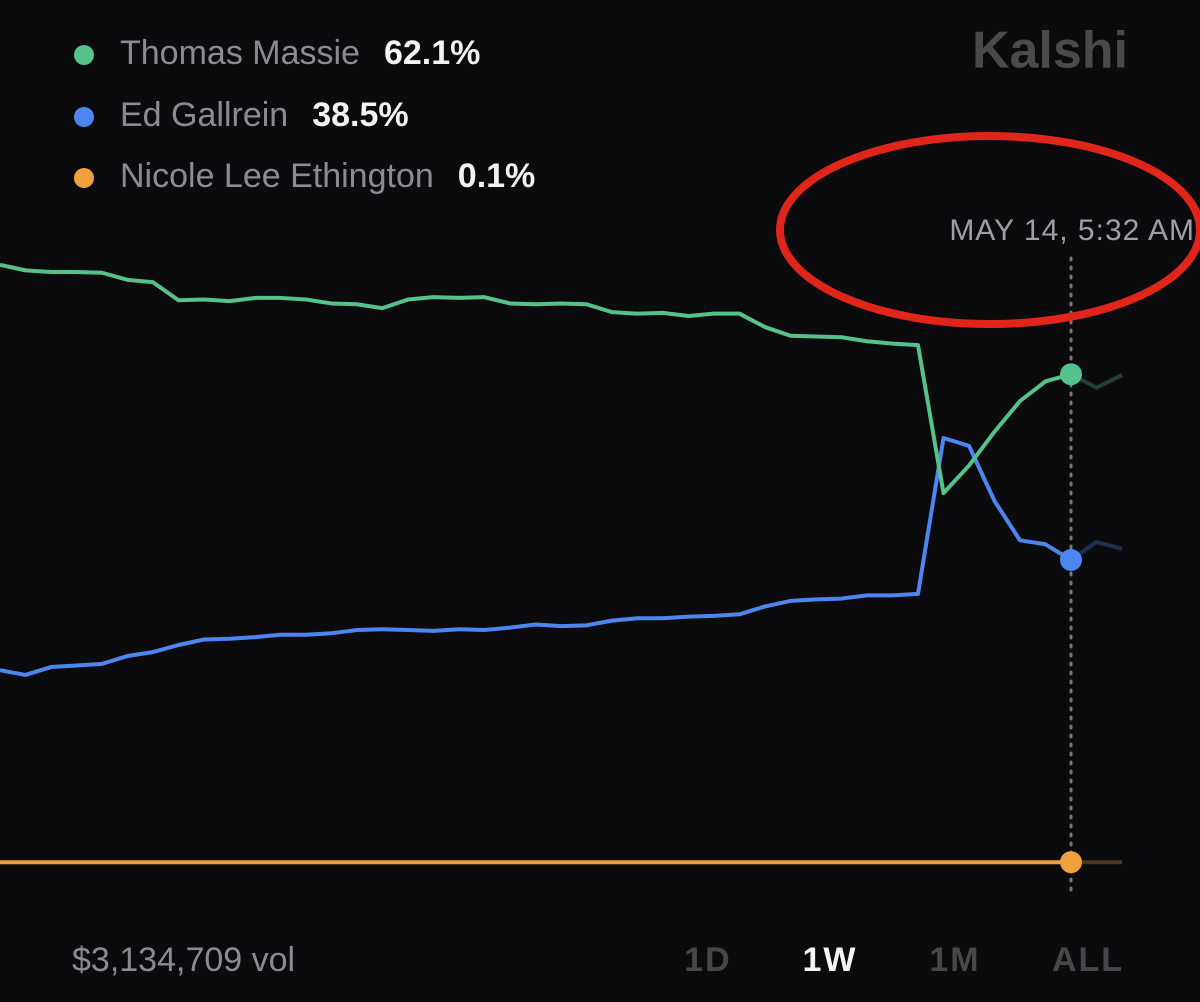 The image size is (1200, 1002). What do you see at coordinates (240, 53) in the screenshot?
I see `legend-name: Thomas Massie` at bounding box center [240, 53].